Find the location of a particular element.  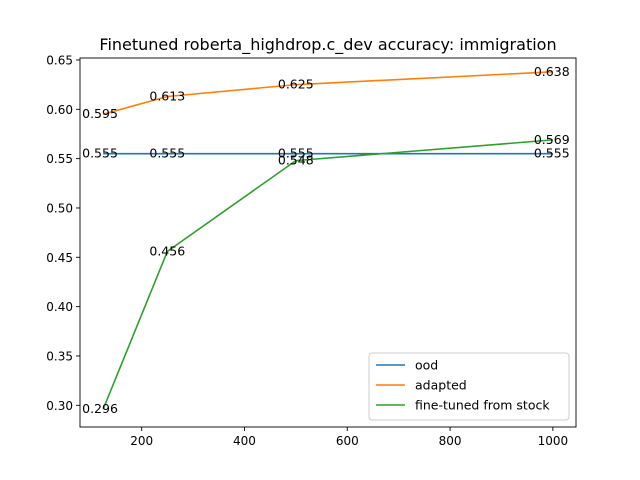

data-label-fine-tuned-from-stock: 0.296 is located at coordinates (100, 408).